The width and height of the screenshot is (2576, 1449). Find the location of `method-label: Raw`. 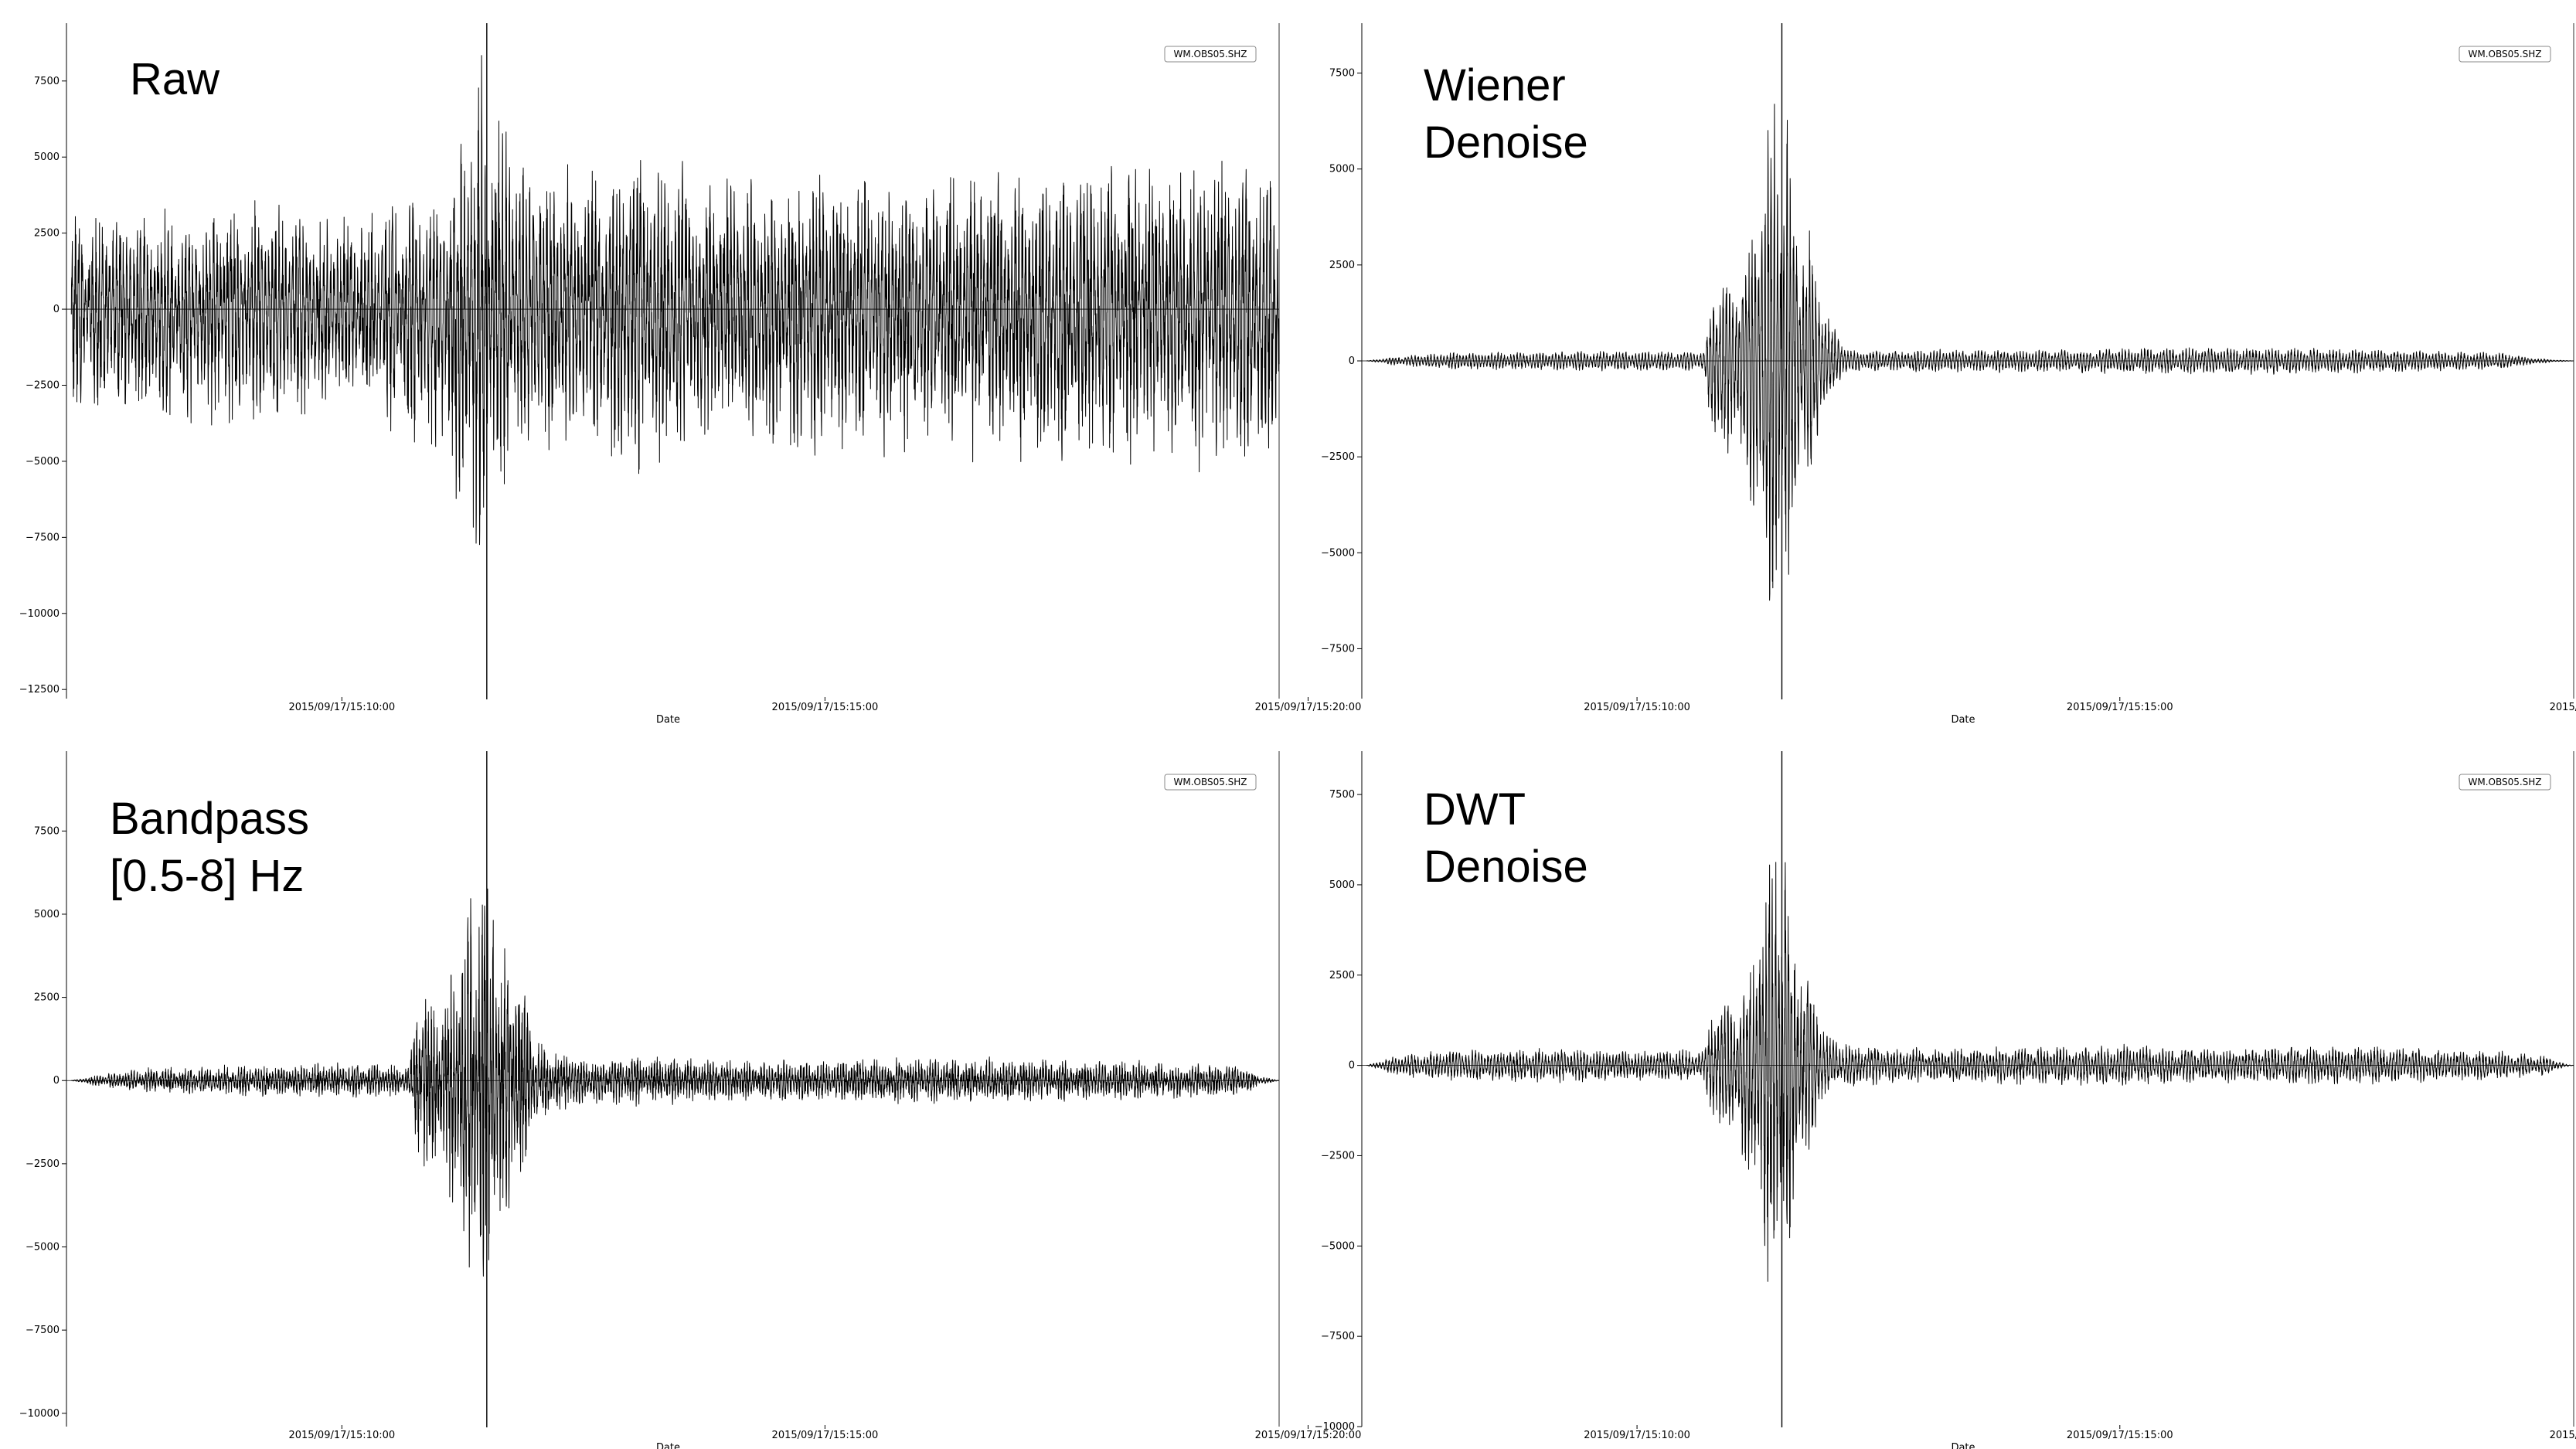

method-label: Raw is located at coordinates (175, 79).